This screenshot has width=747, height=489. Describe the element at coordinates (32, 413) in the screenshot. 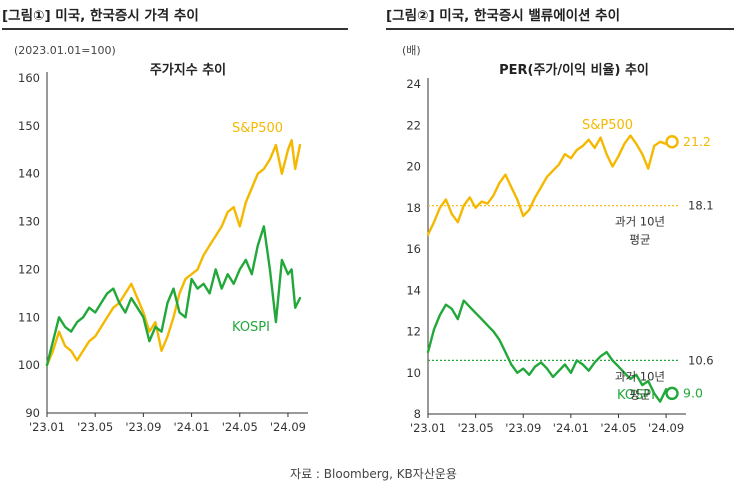

I see `left-y-tick-label: 90` at that location.